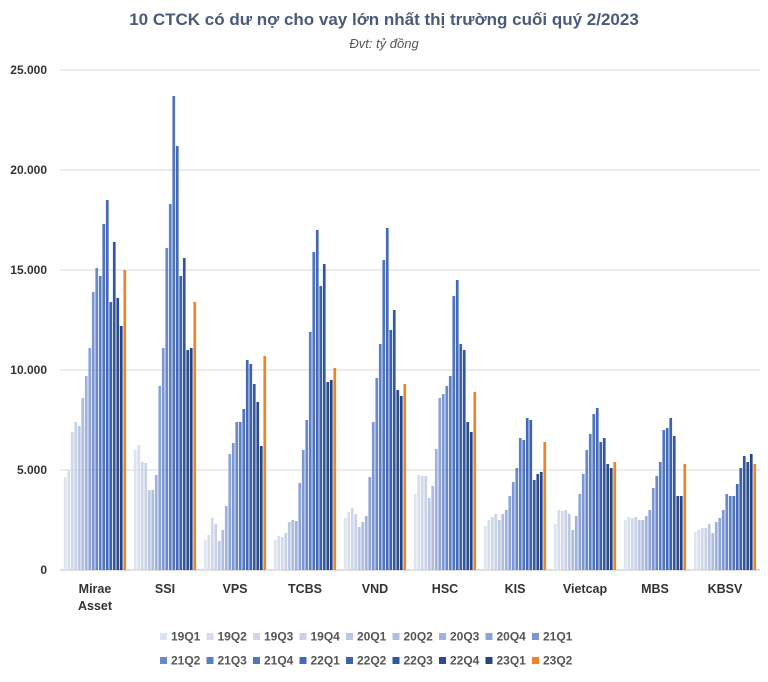  What do you see at coordinates (279, 661) in the screenshot?
I see `legend-label: 21Q4` at bounding box center [279, 661].